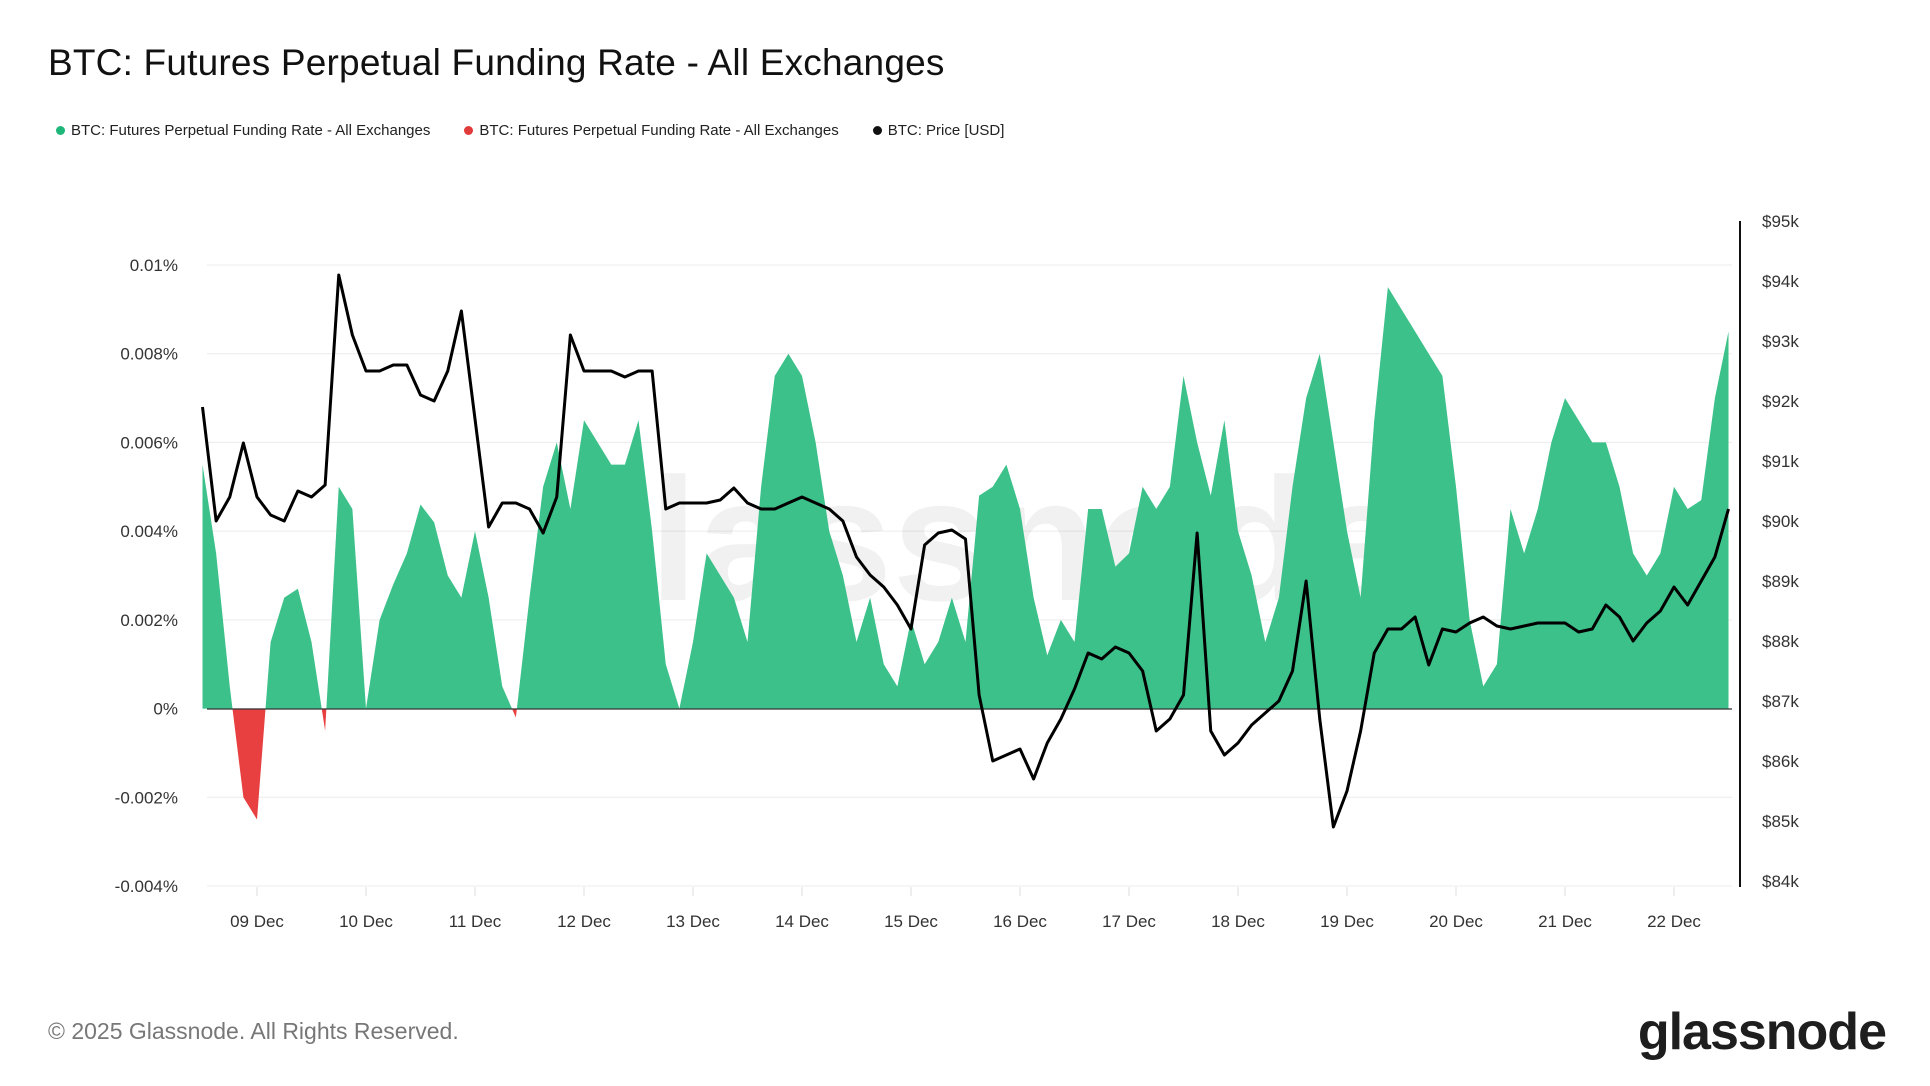  Describe the element at coordinates (1780, 401) in the screenshot. I see `y-right-tick-label: $92k` at that location.